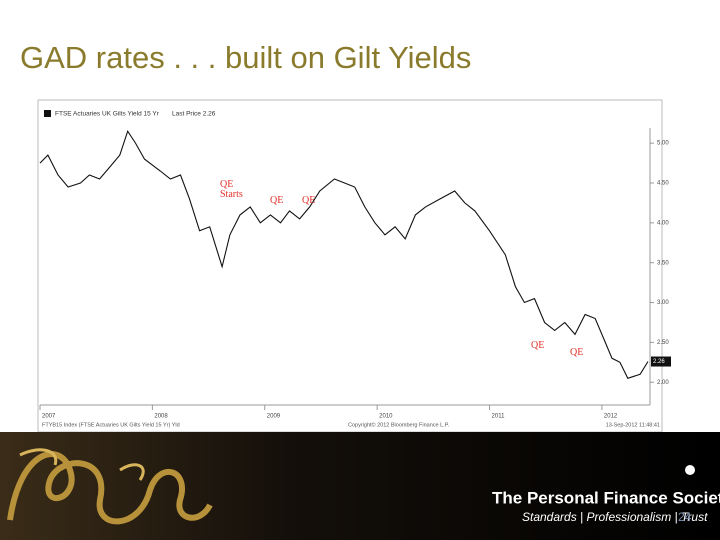 This screenshot has height=540, width=720. Describe the element at coordinates (615, 517) in the screenshot. I see `society-tagline: Standards | Professionalism | Trust` at that location.